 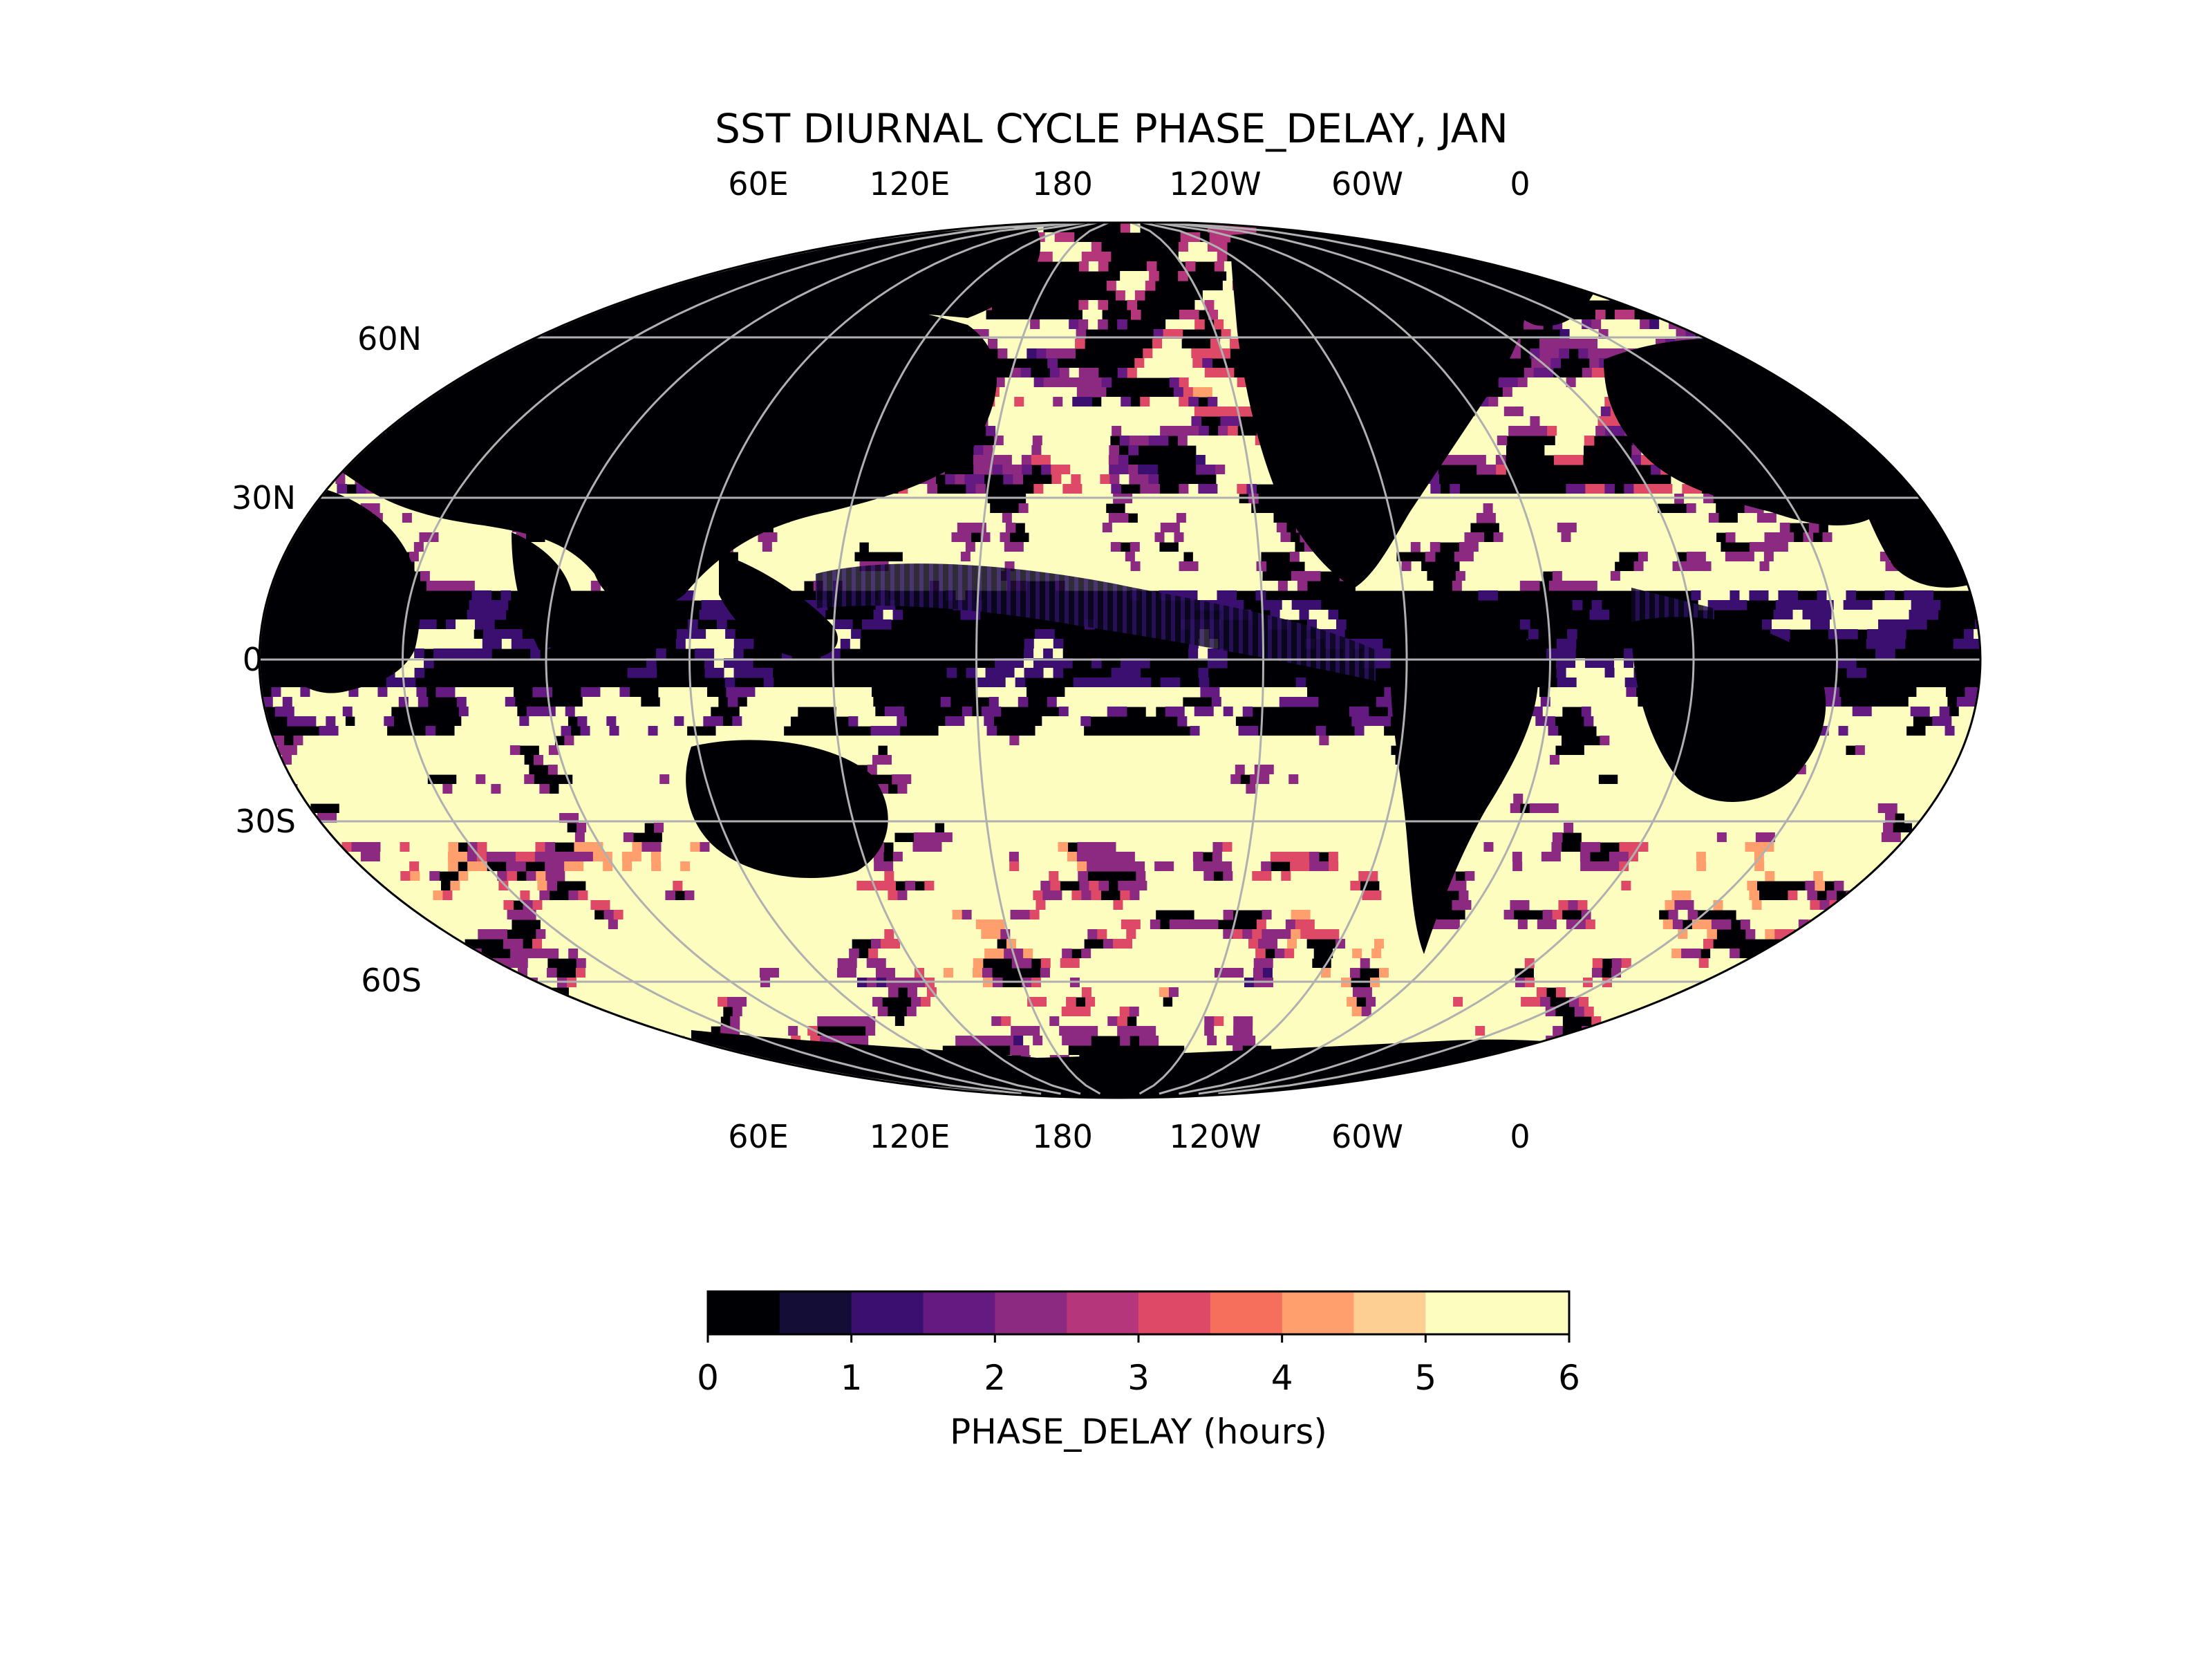 I want to click on equatorial-band-pacific, so click(x=1096, y=622).